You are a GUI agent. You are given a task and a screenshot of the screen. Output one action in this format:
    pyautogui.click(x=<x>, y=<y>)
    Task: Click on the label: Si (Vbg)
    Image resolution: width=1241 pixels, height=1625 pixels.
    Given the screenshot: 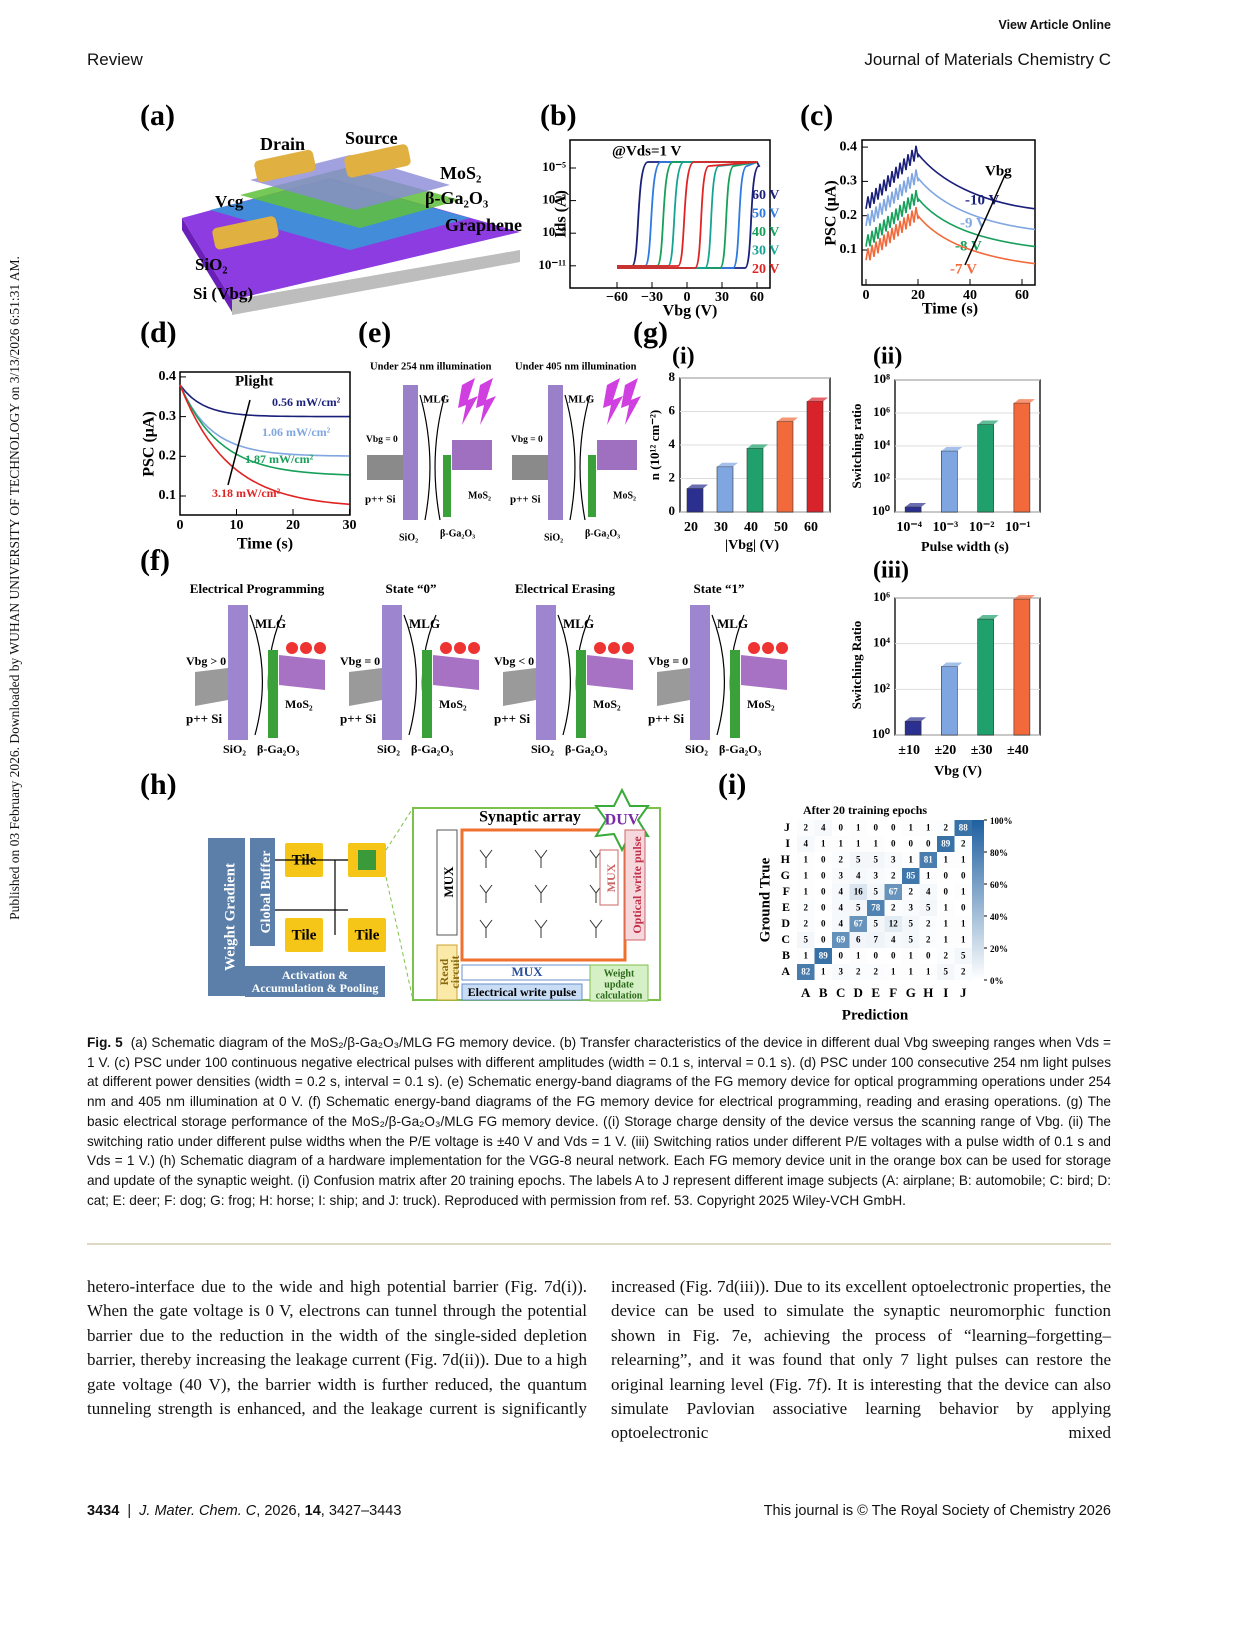 What is the action you would take?
    pyautogui.click(x=223, y=293)
    